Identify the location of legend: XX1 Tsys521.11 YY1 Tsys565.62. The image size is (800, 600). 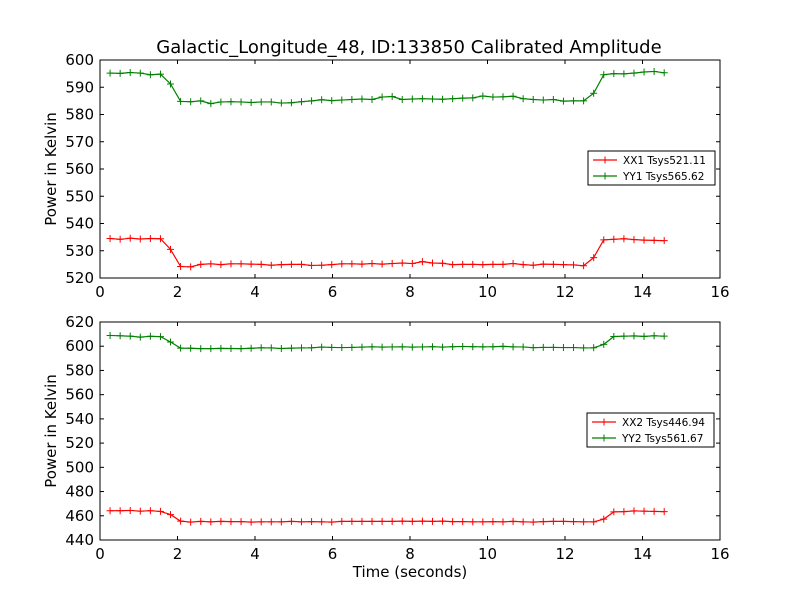
(651, 168).